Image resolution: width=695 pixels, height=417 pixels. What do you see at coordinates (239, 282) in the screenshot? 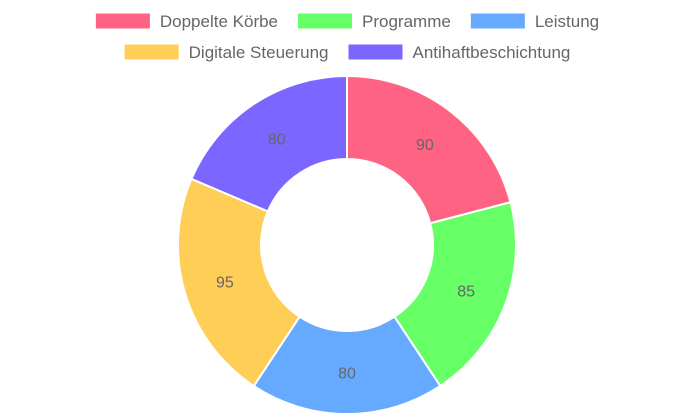
I see `slice-digitale-steuerung` at bounding box center [239, 282].